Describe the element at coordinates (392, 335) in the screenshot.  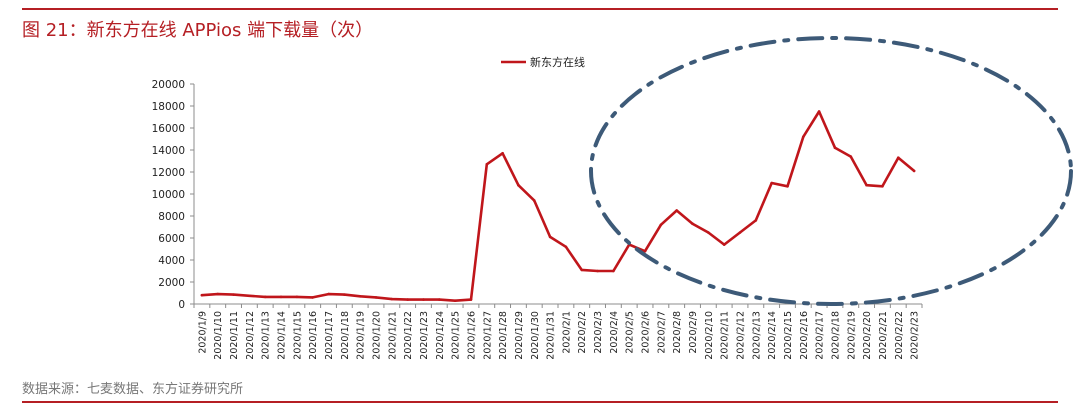
I see `x-tick-label: 2020/1/21` at that location.